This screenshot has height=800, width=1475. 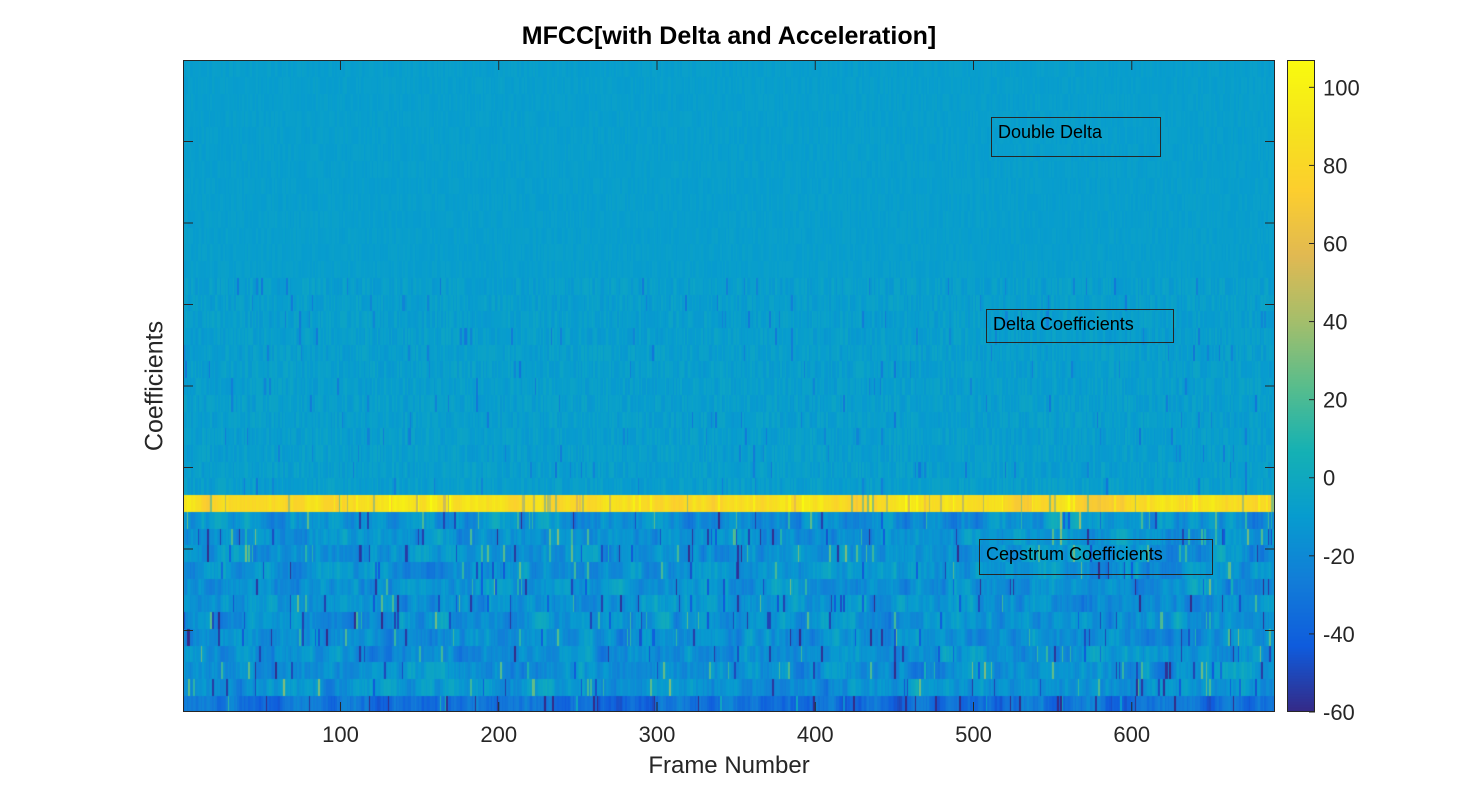 I want to click on annotation-delta-coefficients: Delta Coefficients, so click(x=1080, y=326).